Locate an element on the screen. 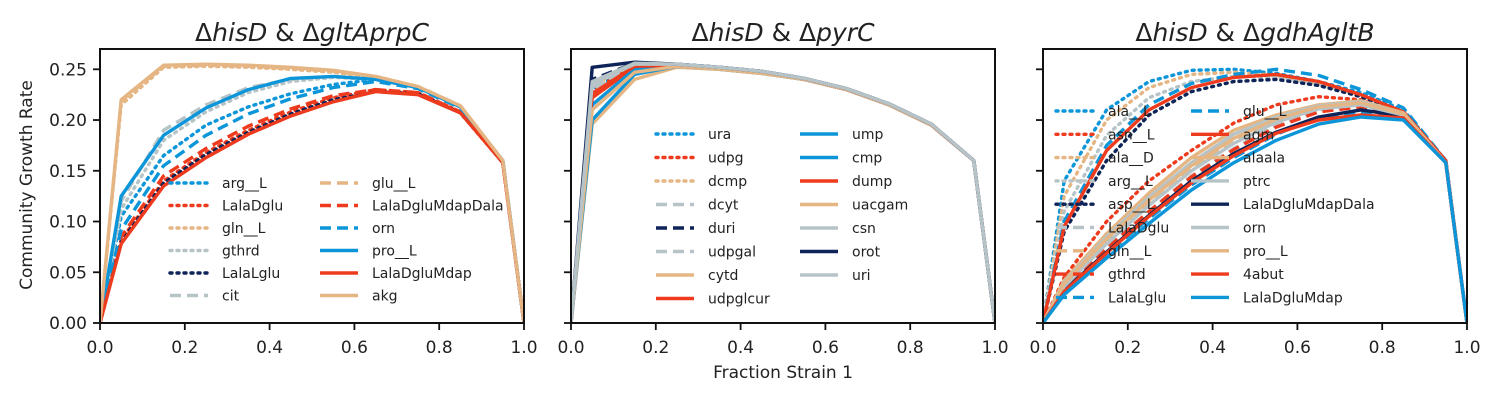 Image resolution: width=1500 pixels, height=400 pixels. legend-label-cytd: cytd is located at coordinates (723, 276).